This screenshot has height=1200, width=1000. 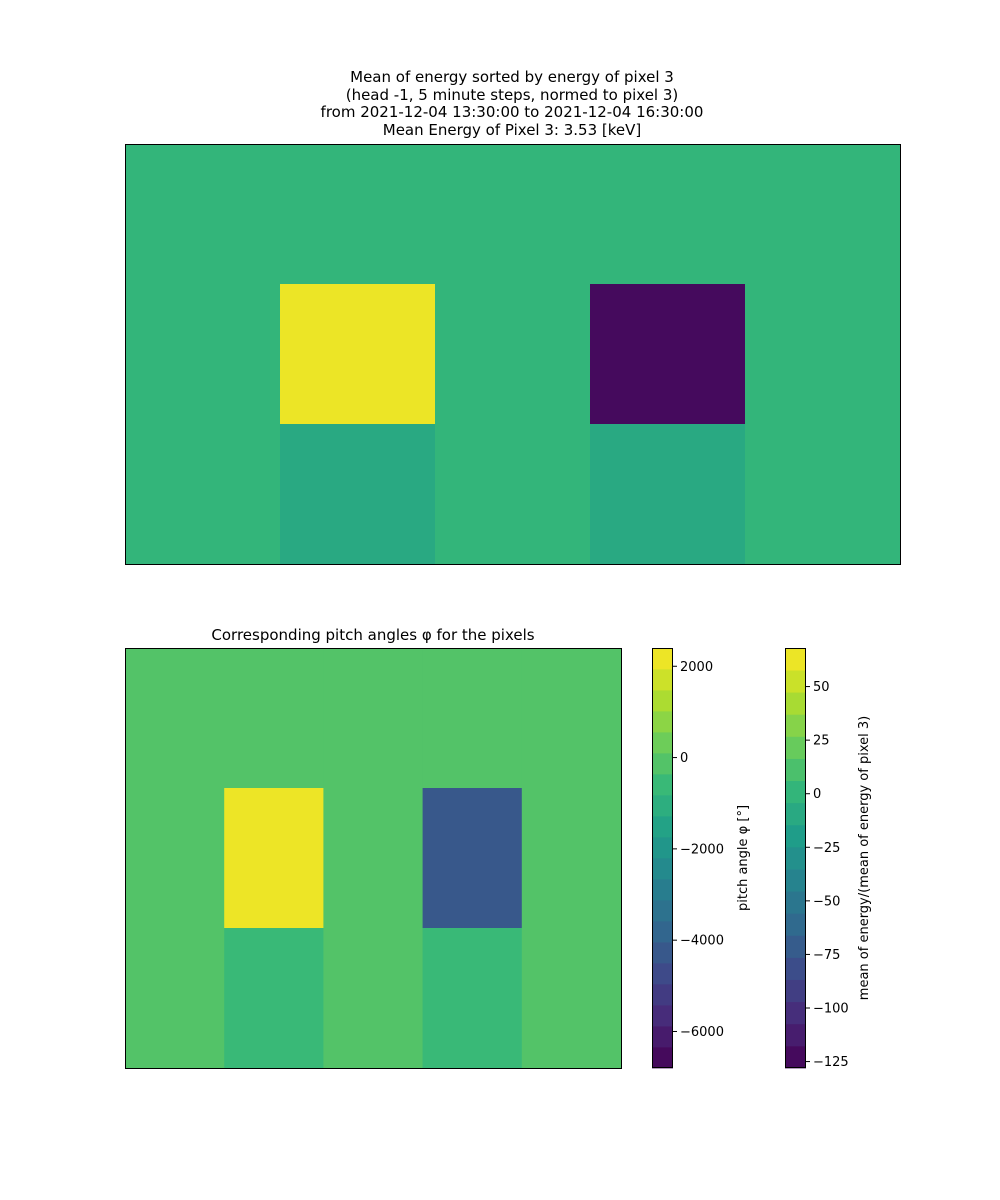 I want to click on colorbar-tick-label: −25, so click(x=826, y=848).